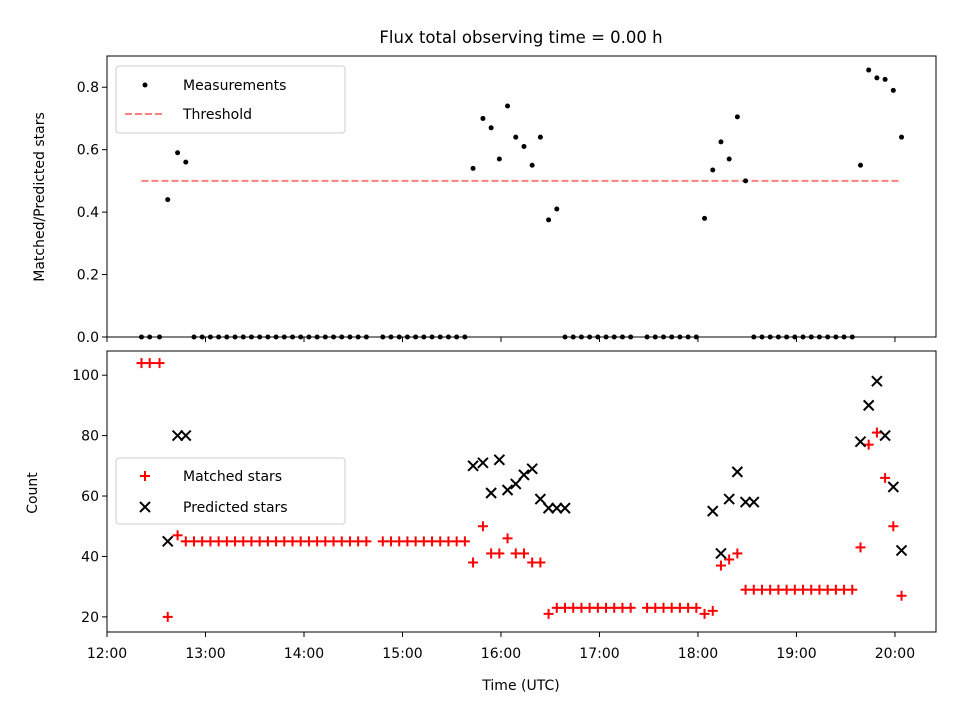  What do you see at coordinates (235, 508) in the screenshot?
I see `legend-label-predicted: Predicted stars` at bounding box center [235, 508].